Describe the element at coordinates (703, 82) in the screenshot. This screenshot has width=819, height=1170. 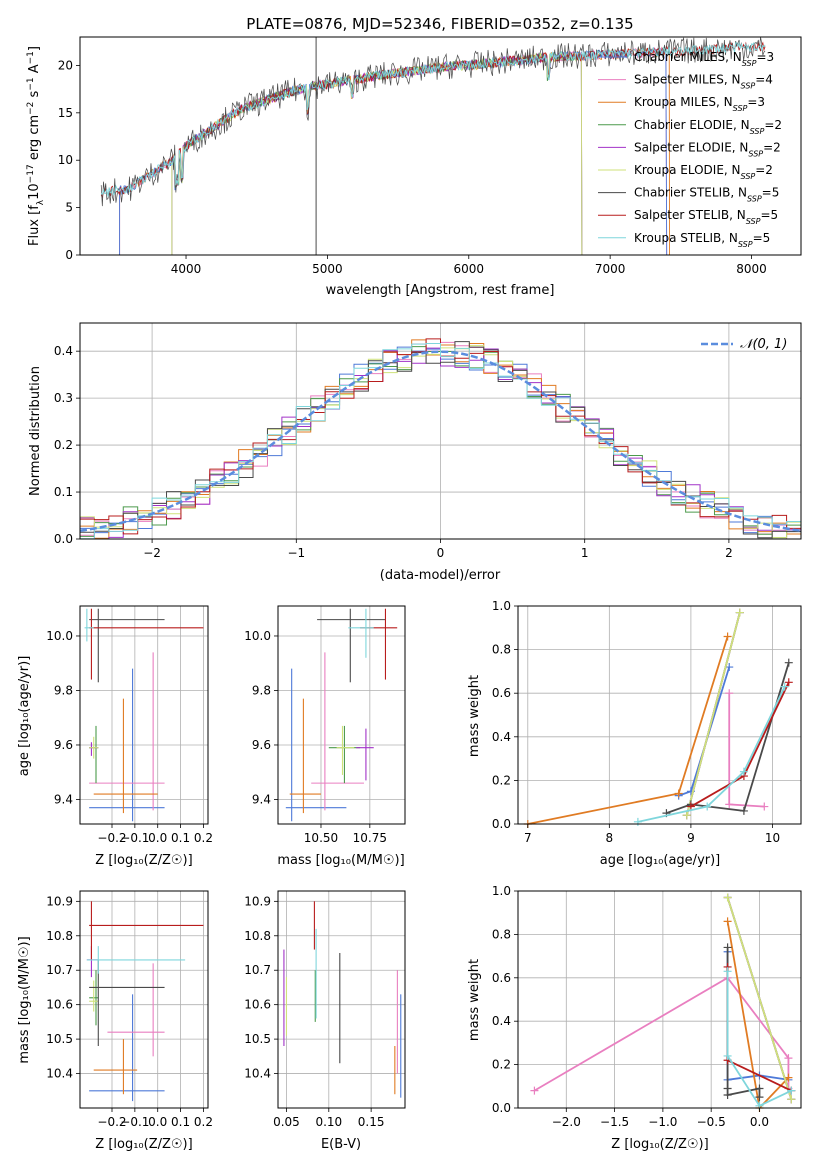
I see `legend-label: Salpeter MILES, NSSP=4` at that location.